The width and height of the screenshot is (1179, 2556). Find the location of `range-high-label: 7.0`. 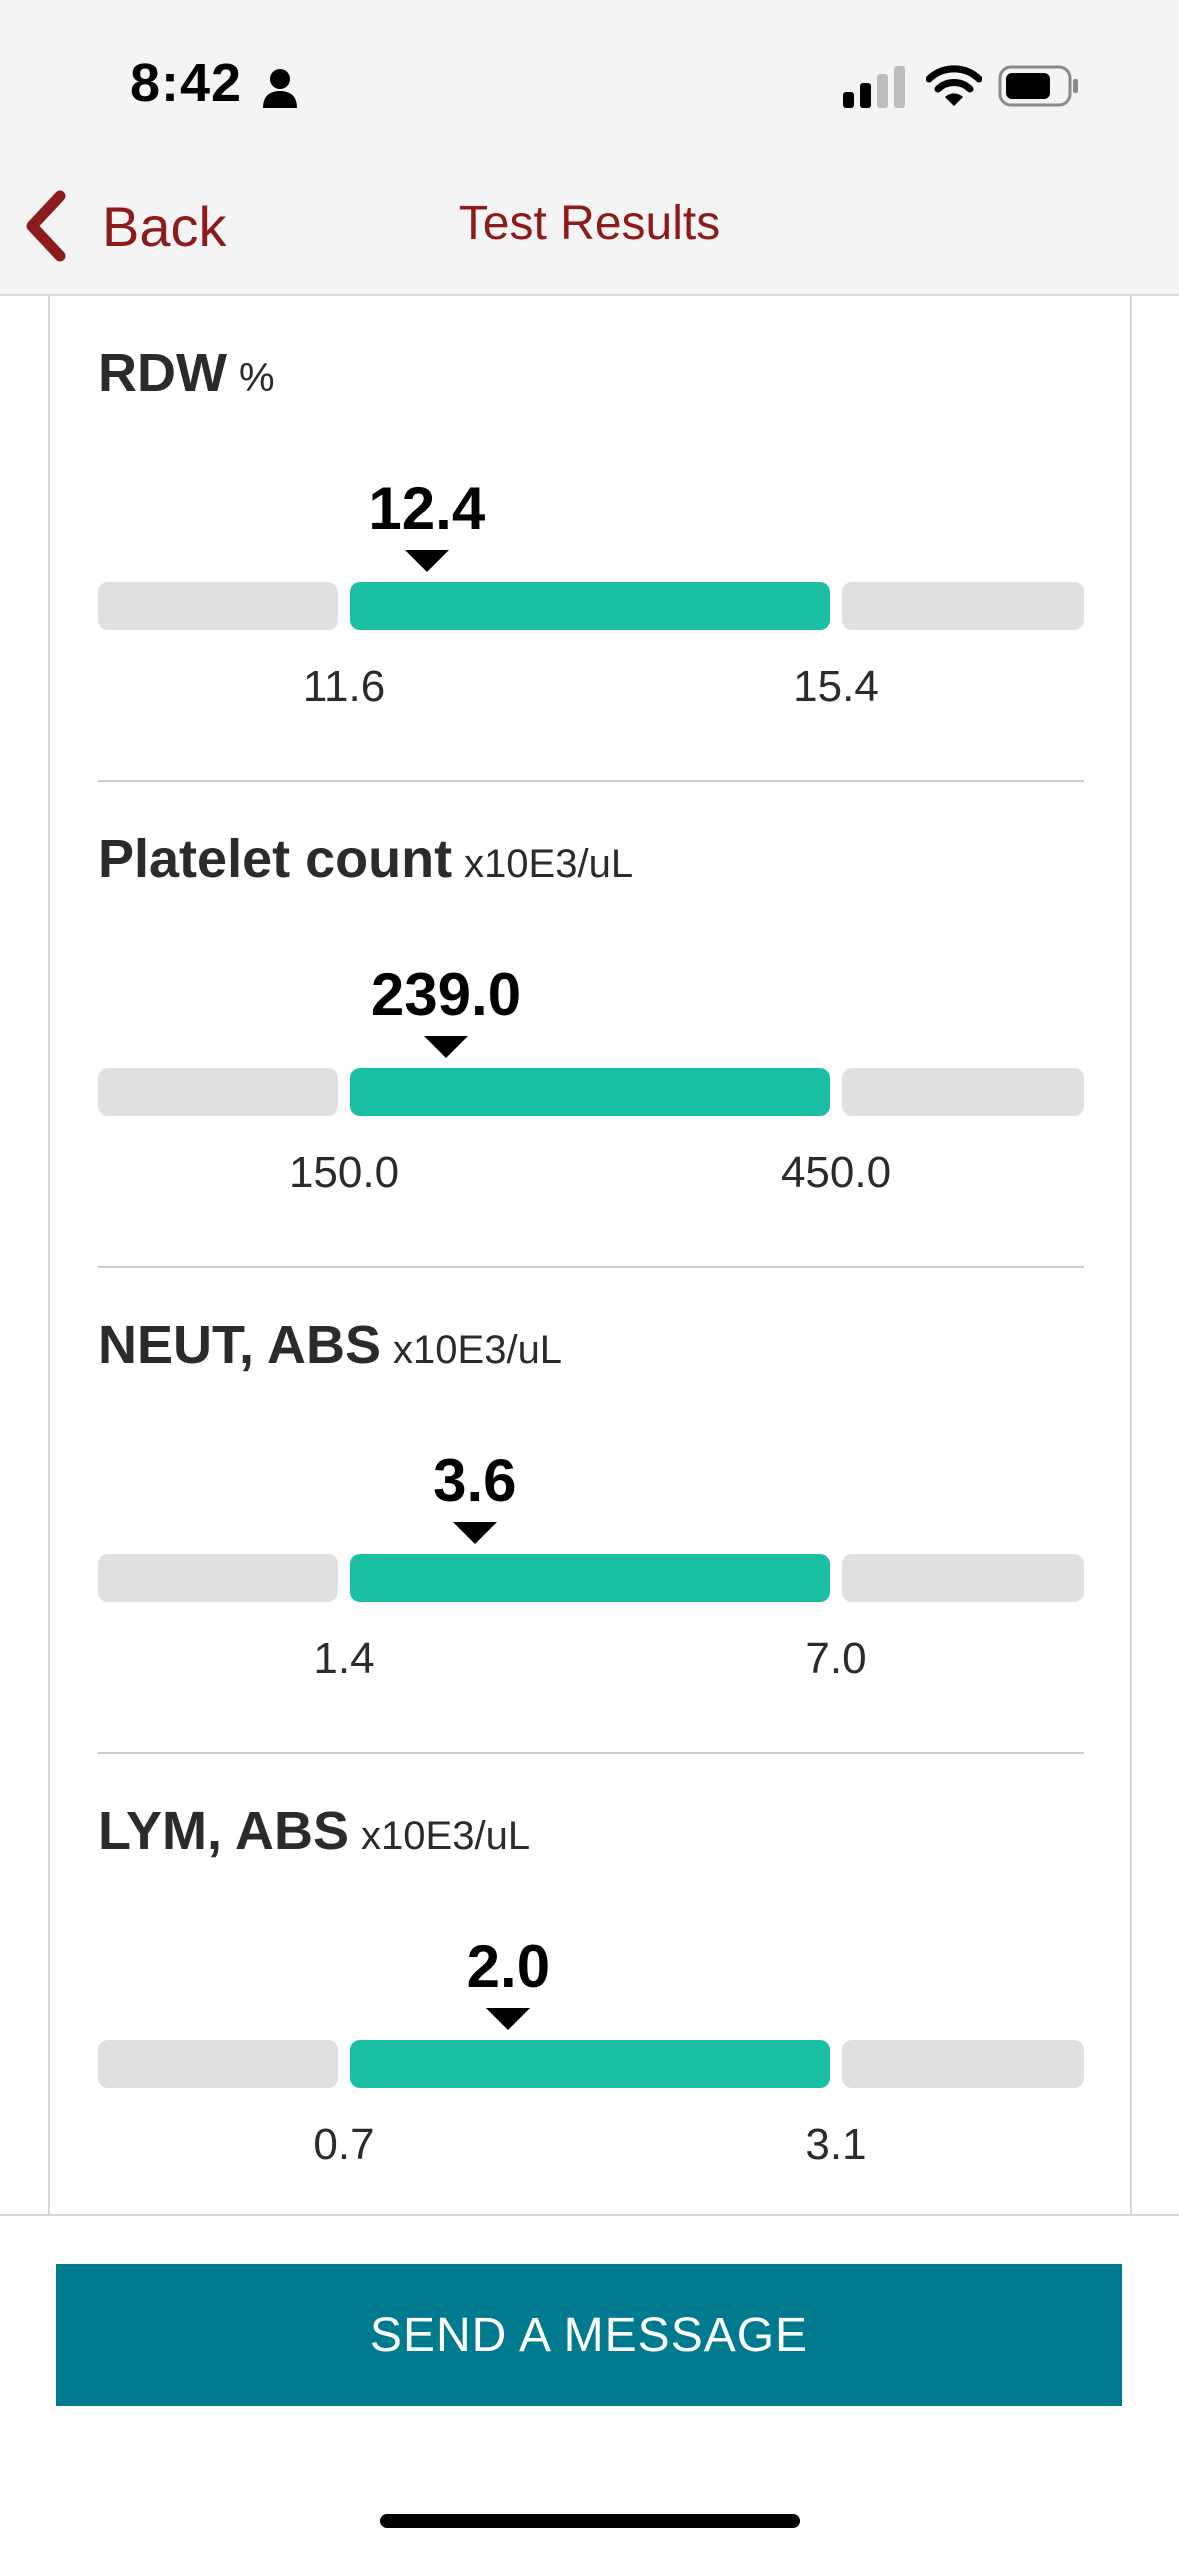

range-high-label: 7.0 is located at coordinates (836, 1658).